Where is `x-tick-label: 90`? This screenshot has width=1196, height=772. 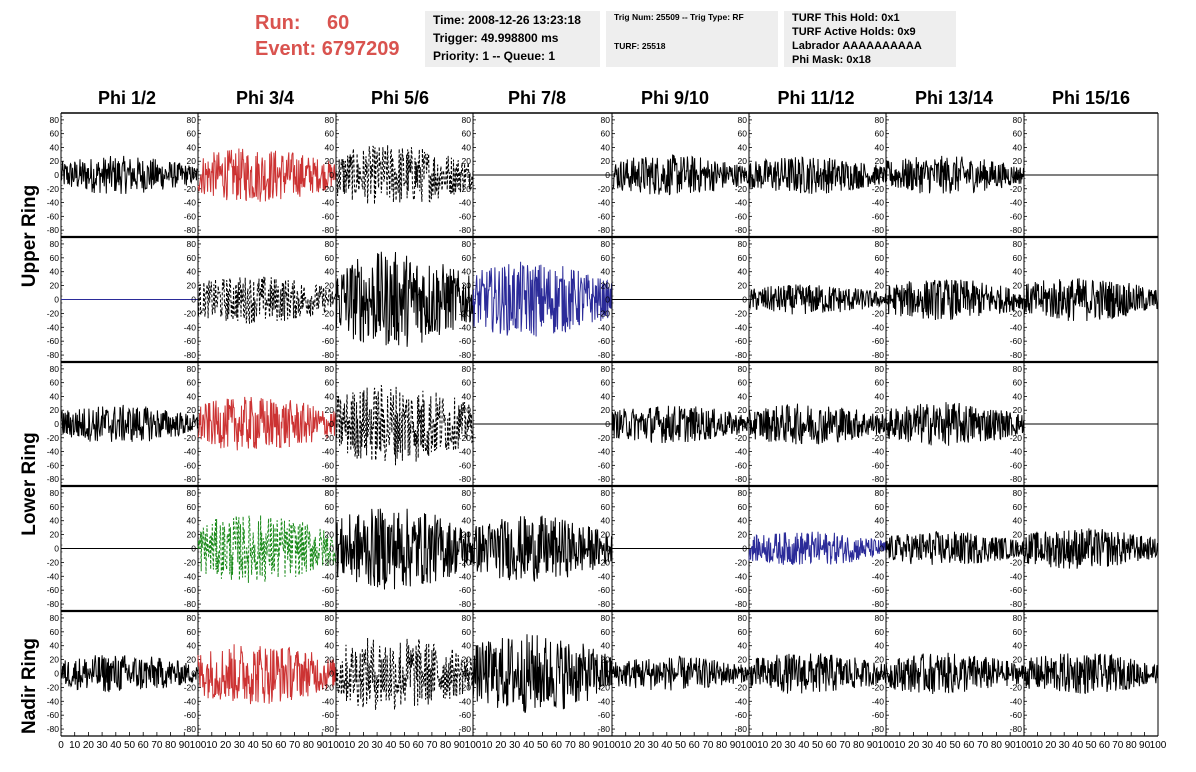 x-tick-label: 90 is located at coordinates (1011, 745).